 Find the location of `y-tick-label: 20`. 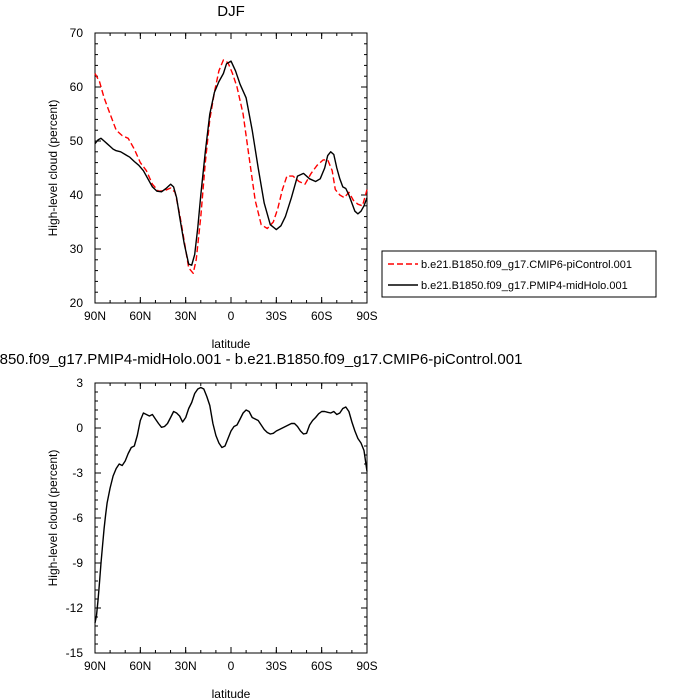

y-tick-label: 20 is located at coordinates (77, 303).